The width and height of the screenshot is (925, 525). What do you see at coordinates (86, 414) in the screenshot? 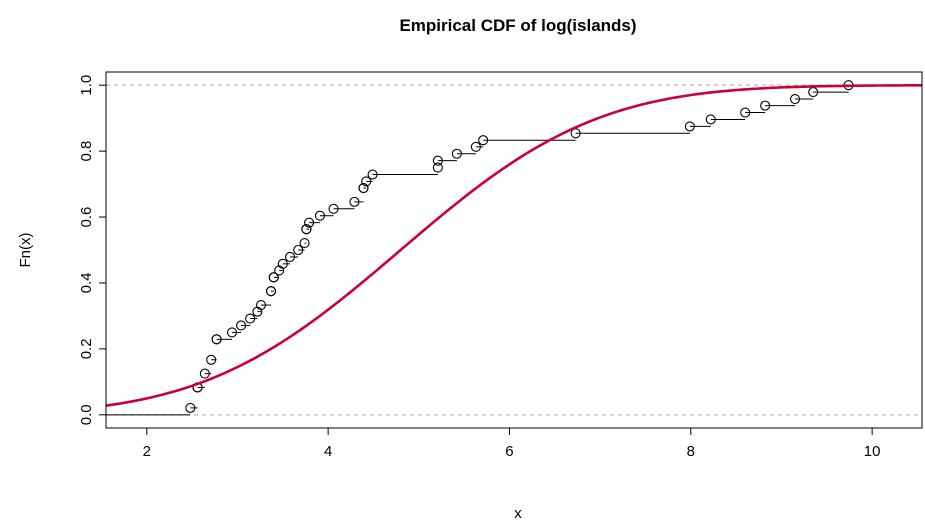
I see `y-tick-label: 0.0` at bounding box center [86, 414].